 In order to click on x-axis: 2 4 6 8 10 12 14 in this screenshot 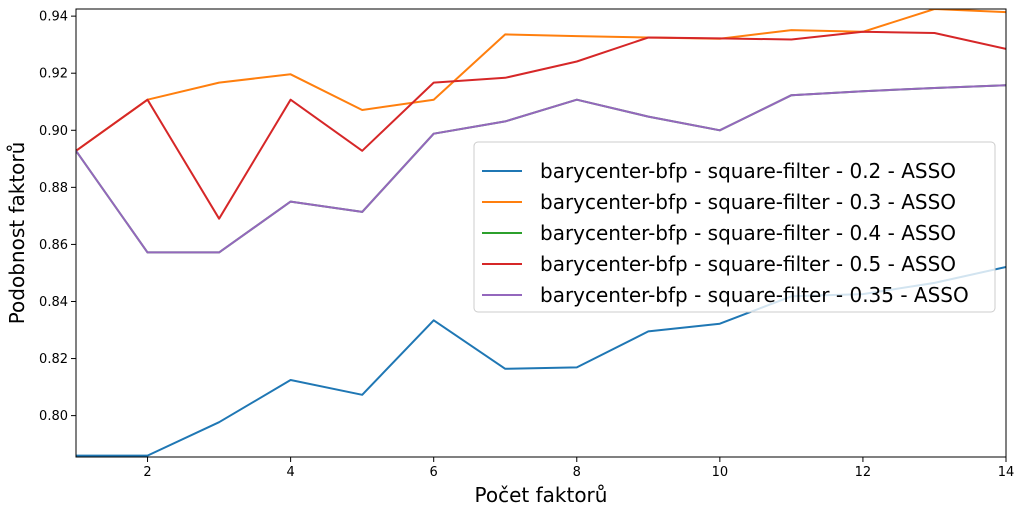, I will do `click(578, 468)`.